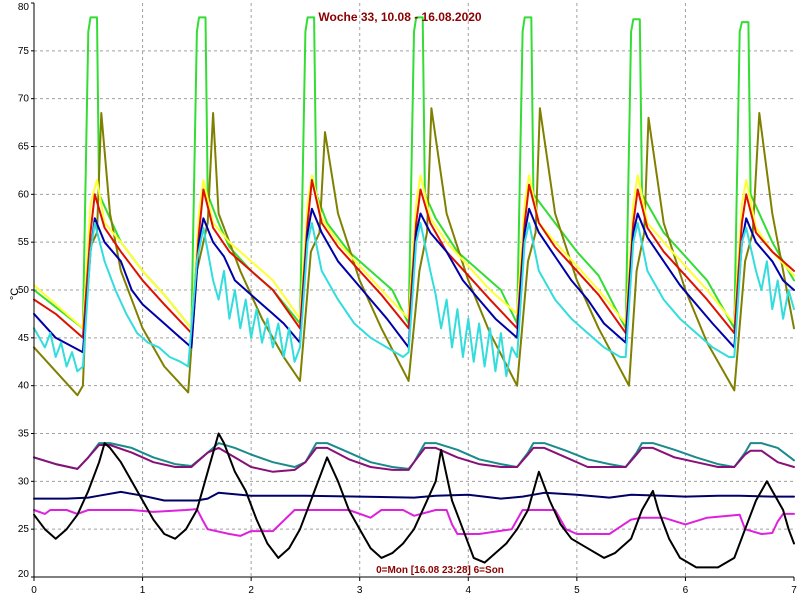 The height and width of the screenshot is (600, 800). I want to click on y-tick-label: 25, so click(24, 529).